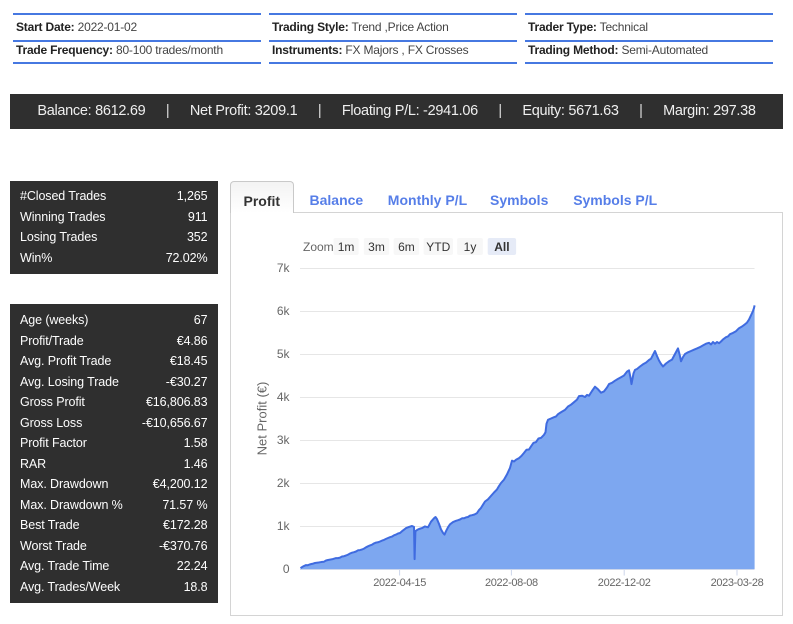 This screenshot has width=793, height=624. Describe the element at coordinates (624, 583) in the screenshot. I see `svg-text: 2022-12-02` at that location.